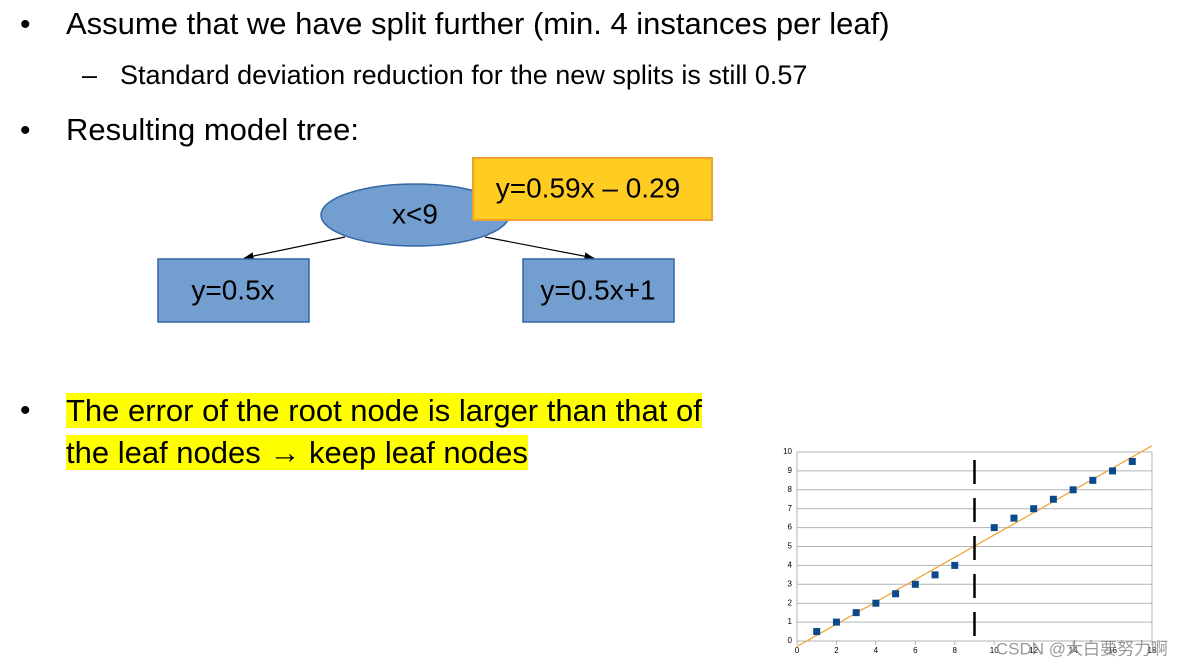 Image resolution: width=1180 pixels, height=668 pixels. I want to click on y-tick-label: 1, so click(790, 621).